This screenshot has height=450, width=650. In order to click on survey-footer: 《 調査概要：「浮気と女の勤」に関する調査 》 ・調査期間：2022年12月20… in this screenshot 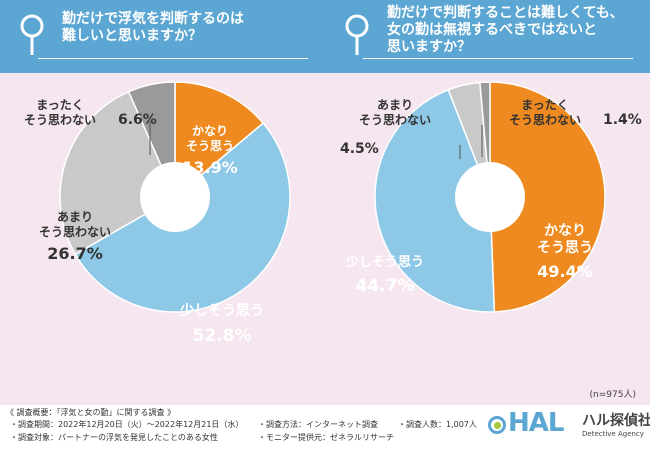, I will do `click(325, 427)`.